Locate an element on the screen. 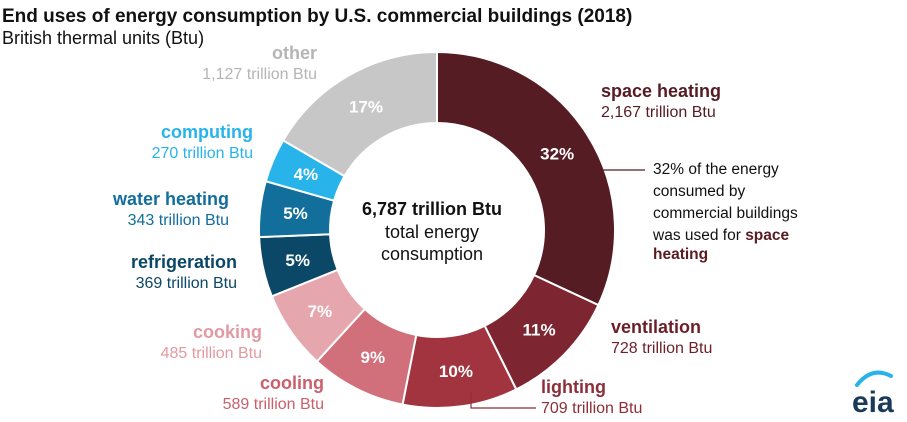 Image resolution: width=907 pixels, height=422 pixels. center-line-2: consumption is located at coordinates (432, 254).